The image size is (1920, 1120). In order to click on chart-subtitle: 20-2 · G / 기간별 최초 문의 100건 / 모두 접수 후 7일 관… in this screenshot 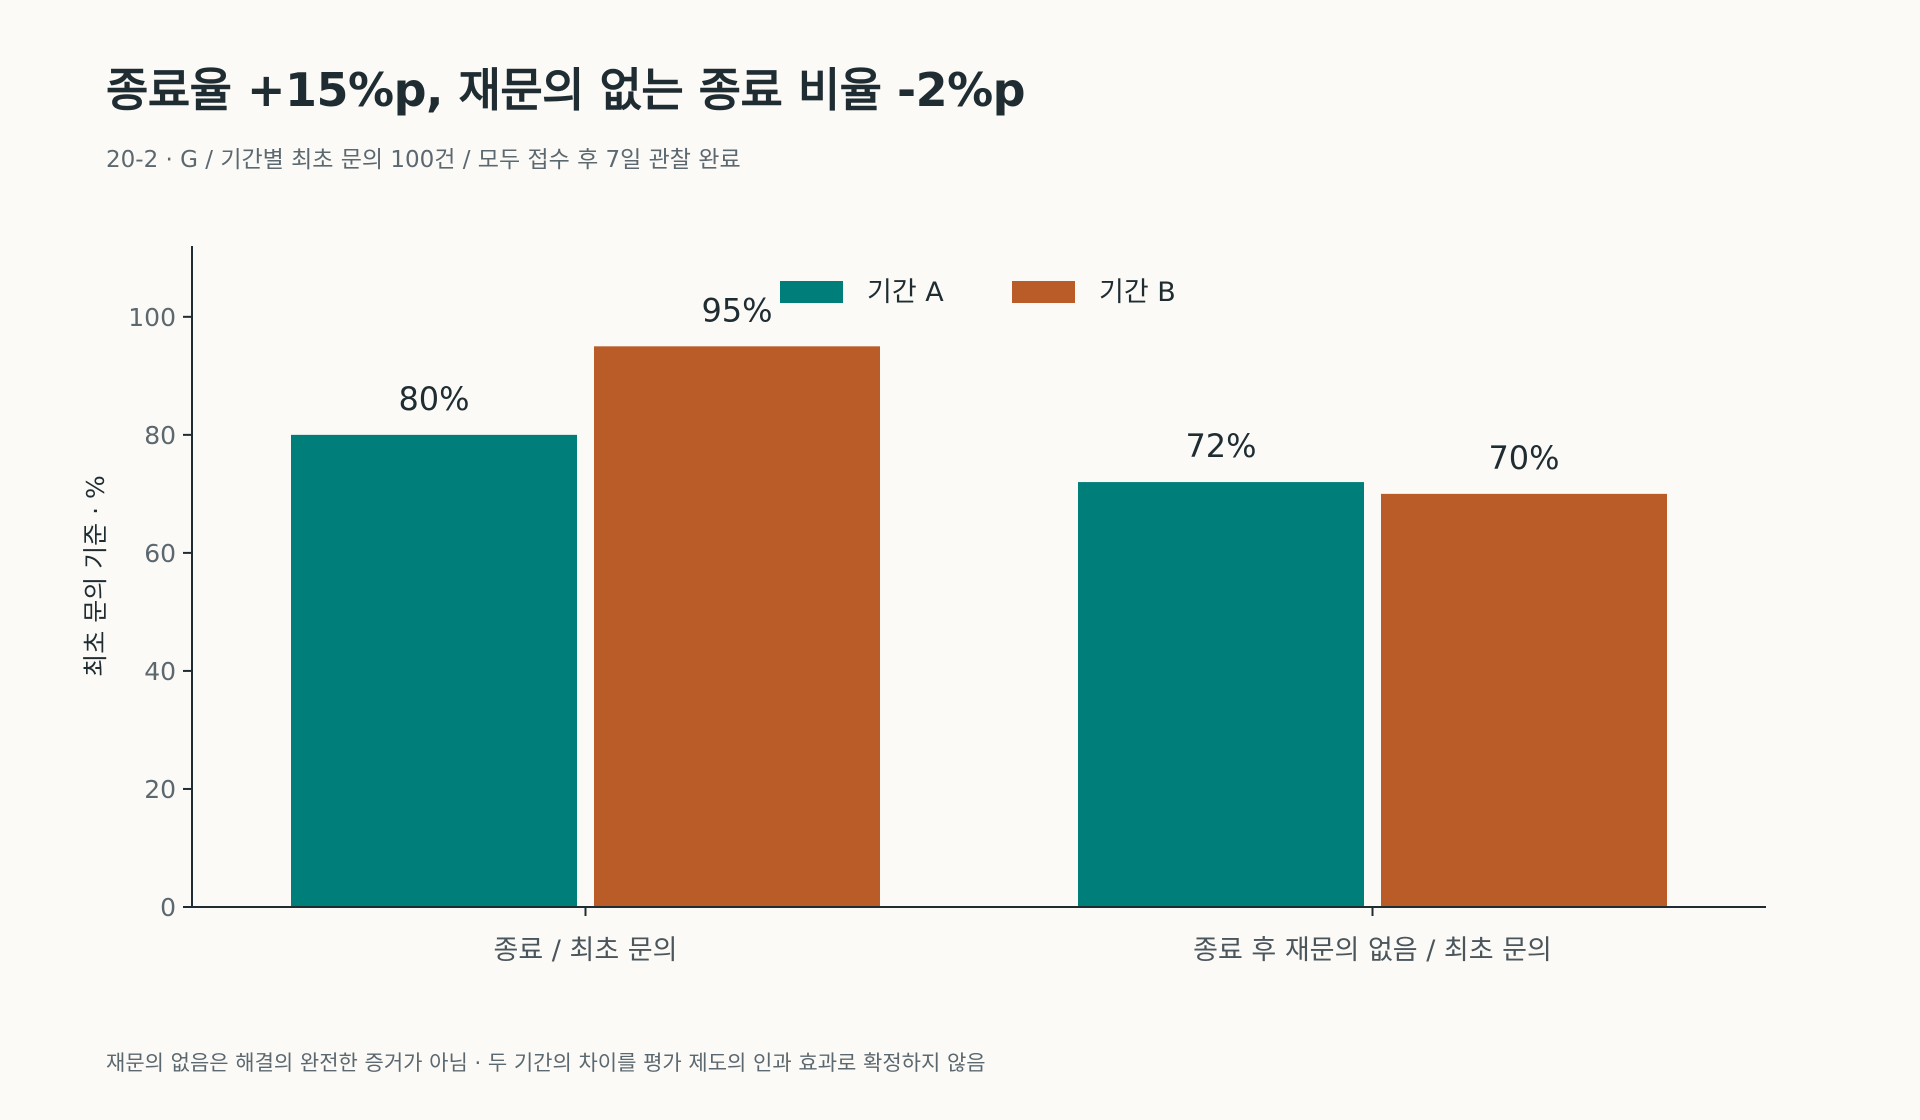, I will do `click(423, 160)`.